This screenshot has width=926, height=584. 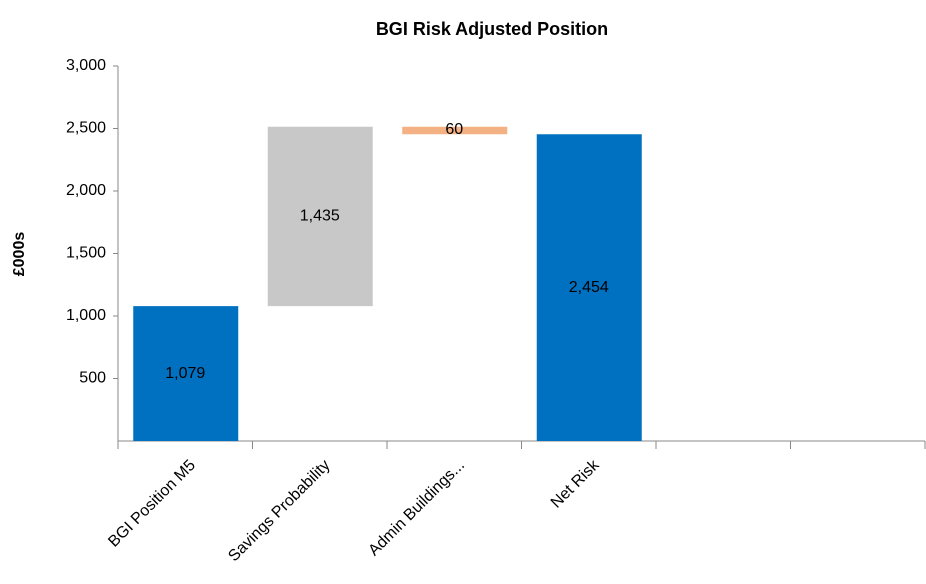 What do you see at coordinates (92, 378) in the screenshot?
I see `y-tick-label: 500` at bounding box center [92, 378].